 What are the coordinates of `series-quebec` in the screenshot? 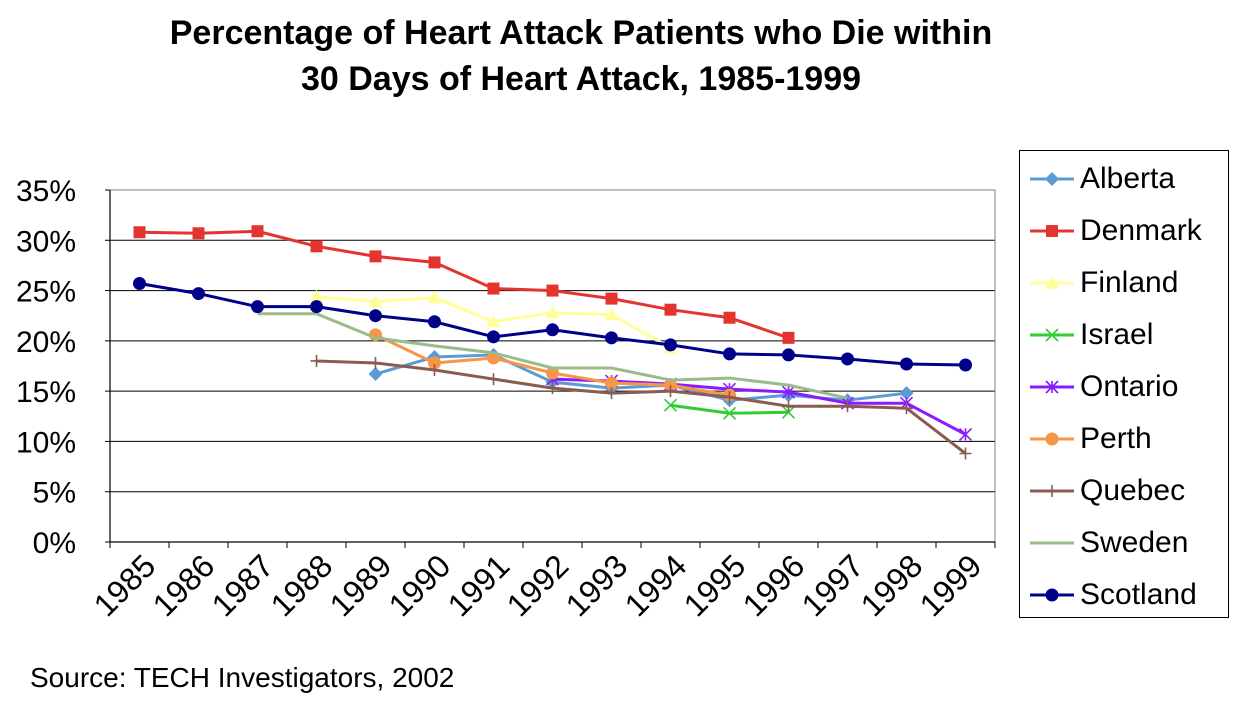 It's located at (641, 407).